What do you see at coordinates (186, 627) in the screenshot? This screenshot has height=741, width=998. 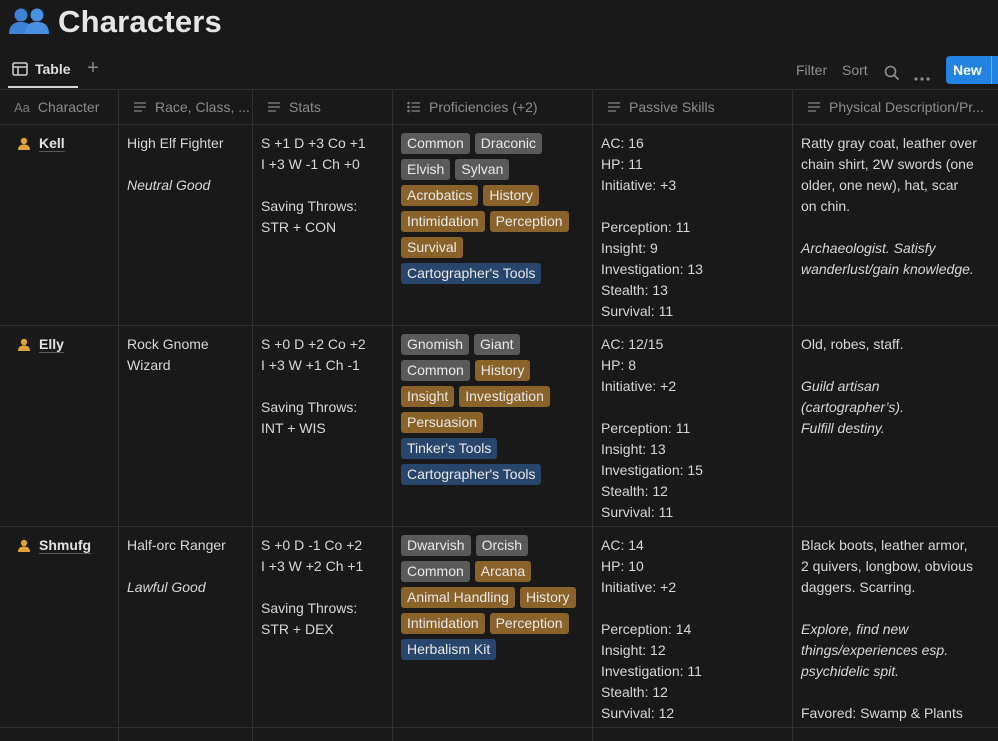 I see `race-class-cell: Half-orc Ranger Lawful Good` at bounding box center [186, 627].